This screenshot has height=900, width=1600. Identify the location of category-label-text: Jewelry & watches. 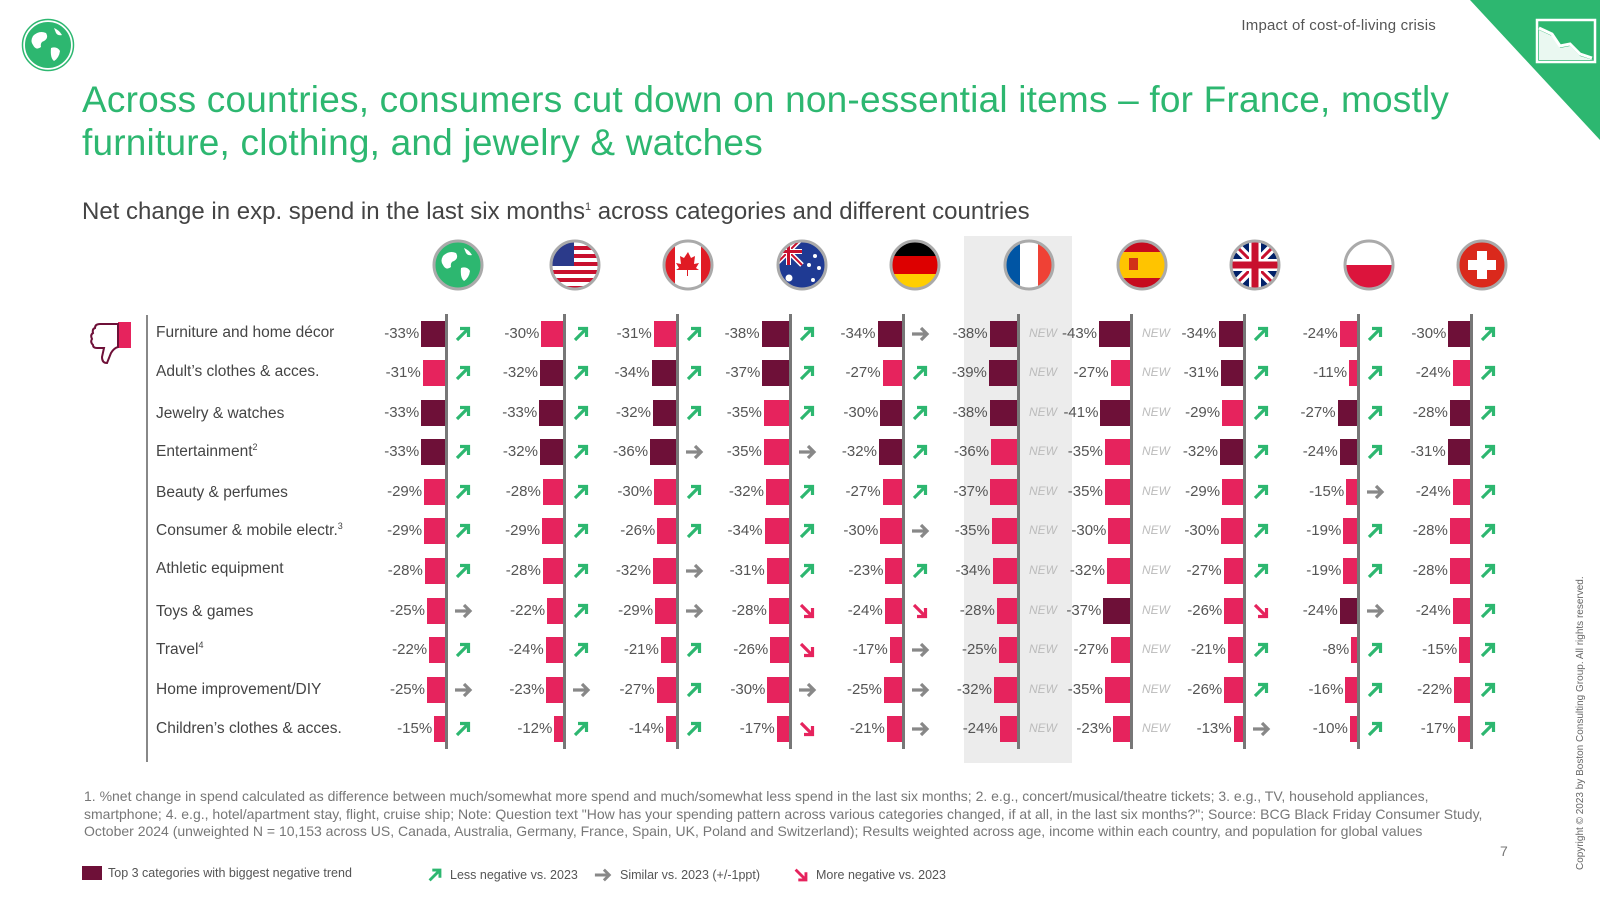
(220, 413).